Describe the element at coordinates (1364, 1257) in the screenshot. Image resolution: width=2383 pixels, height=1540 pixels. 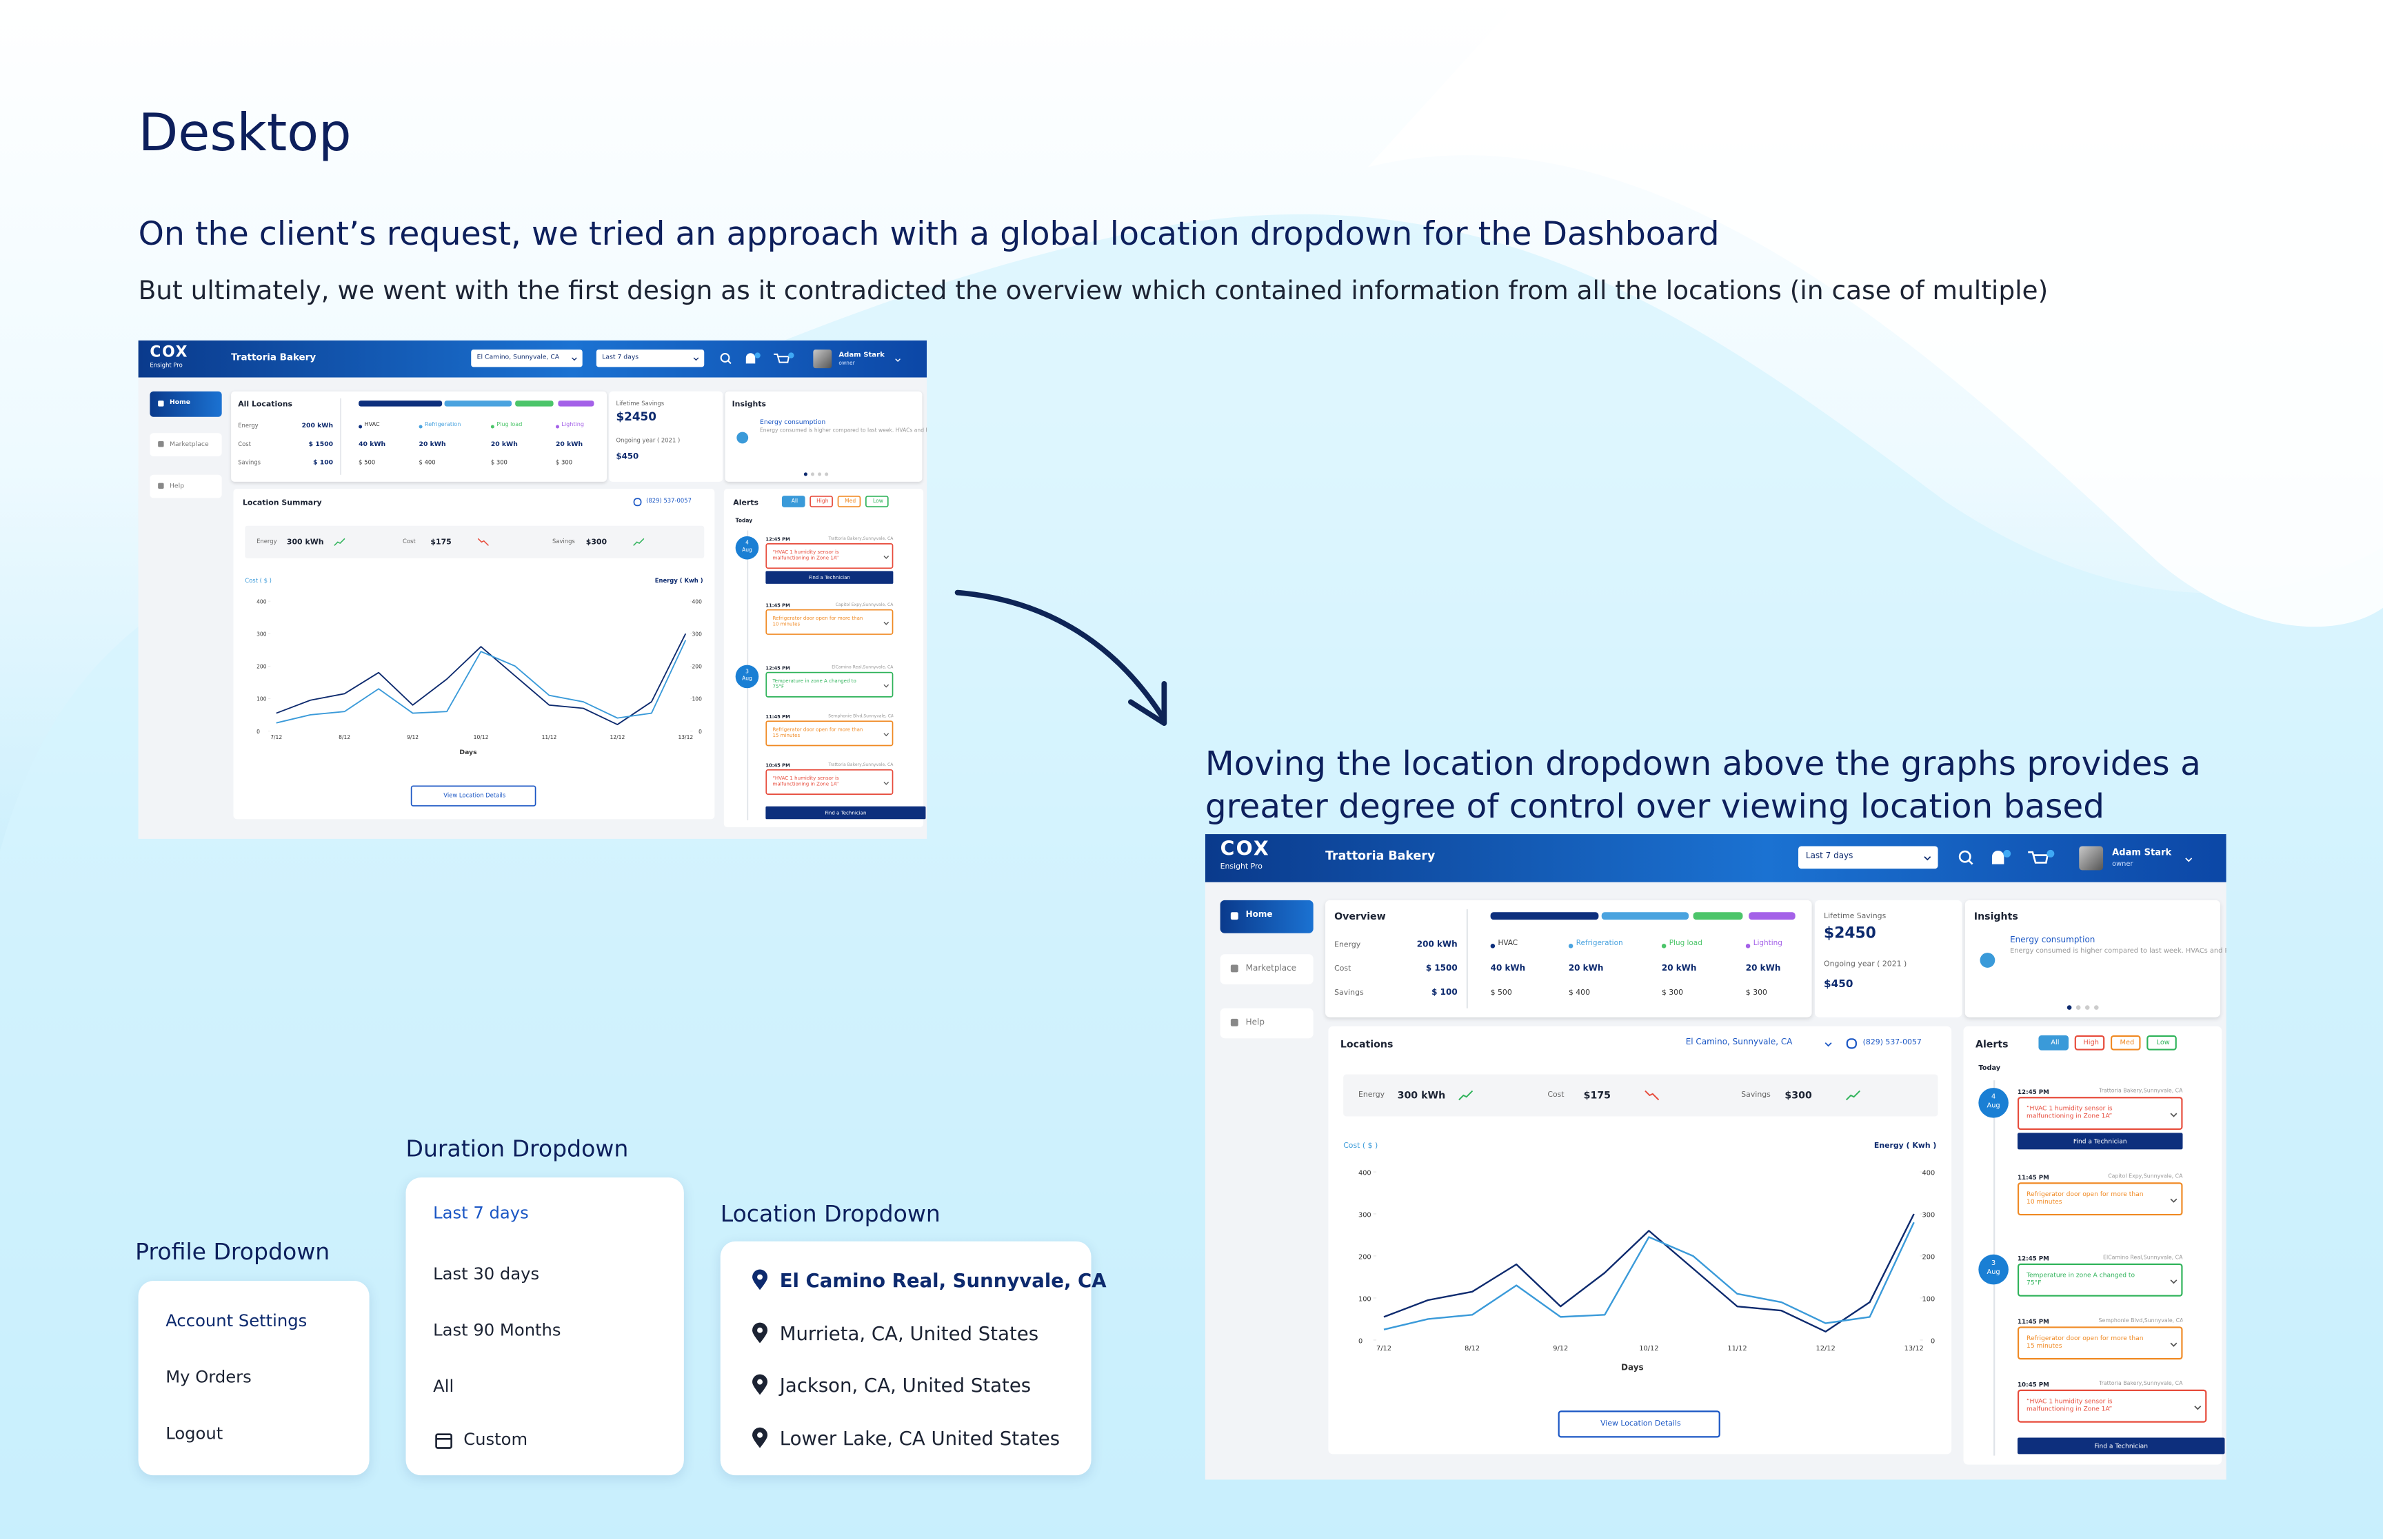
I see `y-tick-label: 200` at that location.